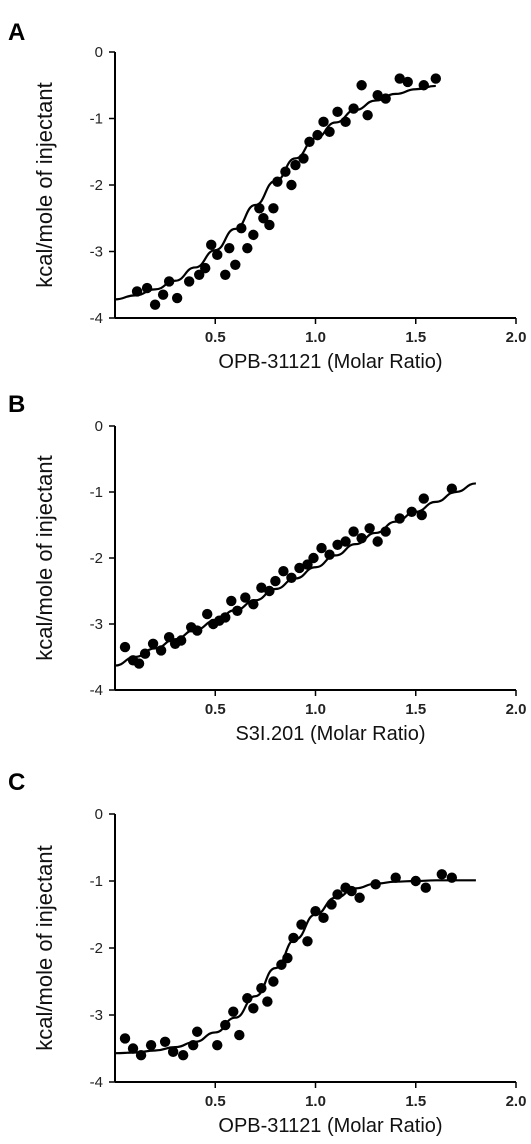 This screenshot has width=531, height=1144. I want to click on panel-label: C, so click(16, 782).